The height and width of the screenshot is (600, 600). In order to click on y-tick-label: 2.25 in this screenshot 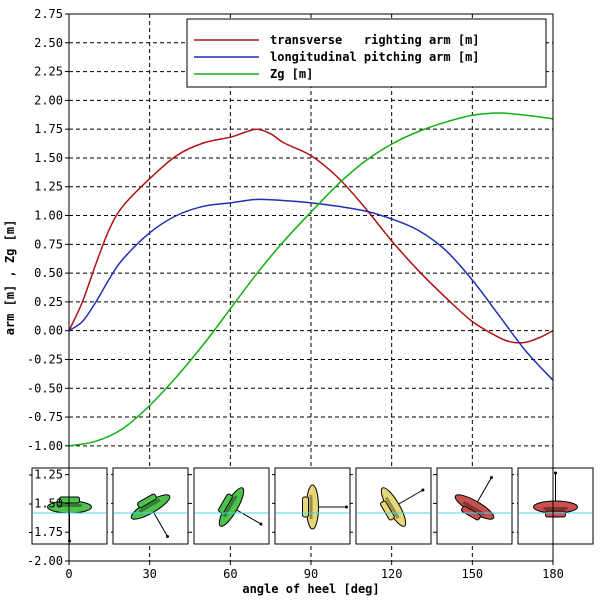, I will do `click(48, 72)`.